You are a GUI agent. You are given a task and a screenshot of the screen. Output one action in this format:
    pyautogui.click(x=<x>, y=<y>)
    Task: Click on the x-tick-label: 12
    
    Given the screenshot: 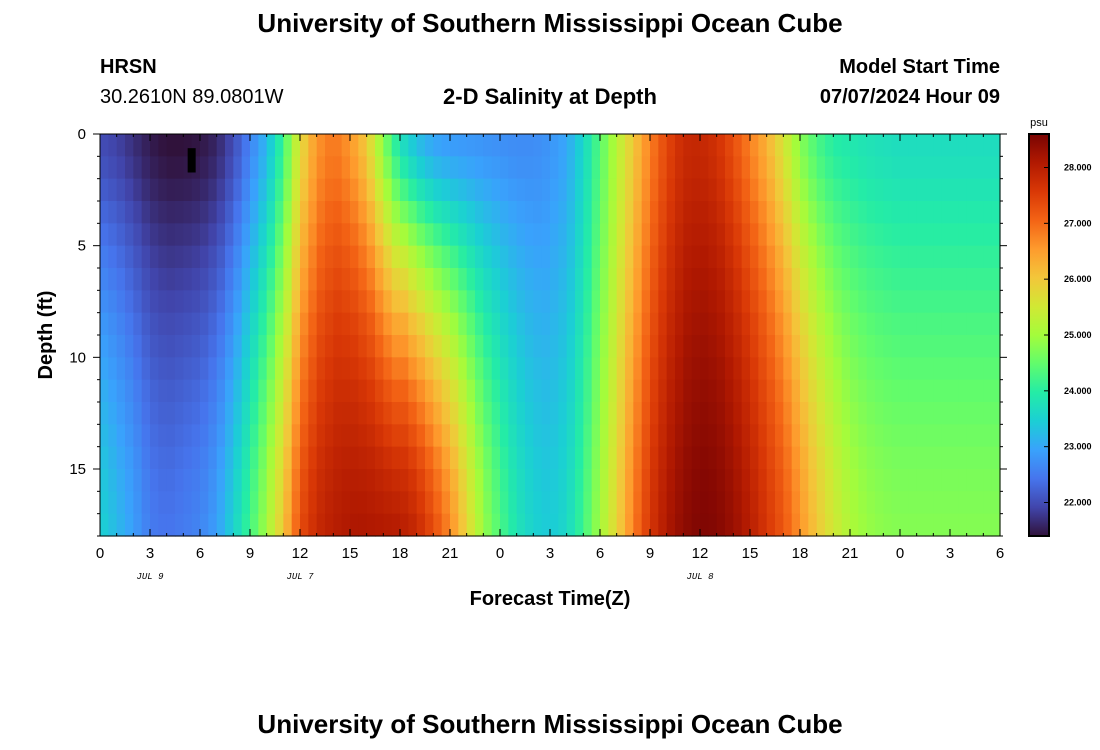 What is the action you would take?
    pyautogui.click(x=300, y=553)
    